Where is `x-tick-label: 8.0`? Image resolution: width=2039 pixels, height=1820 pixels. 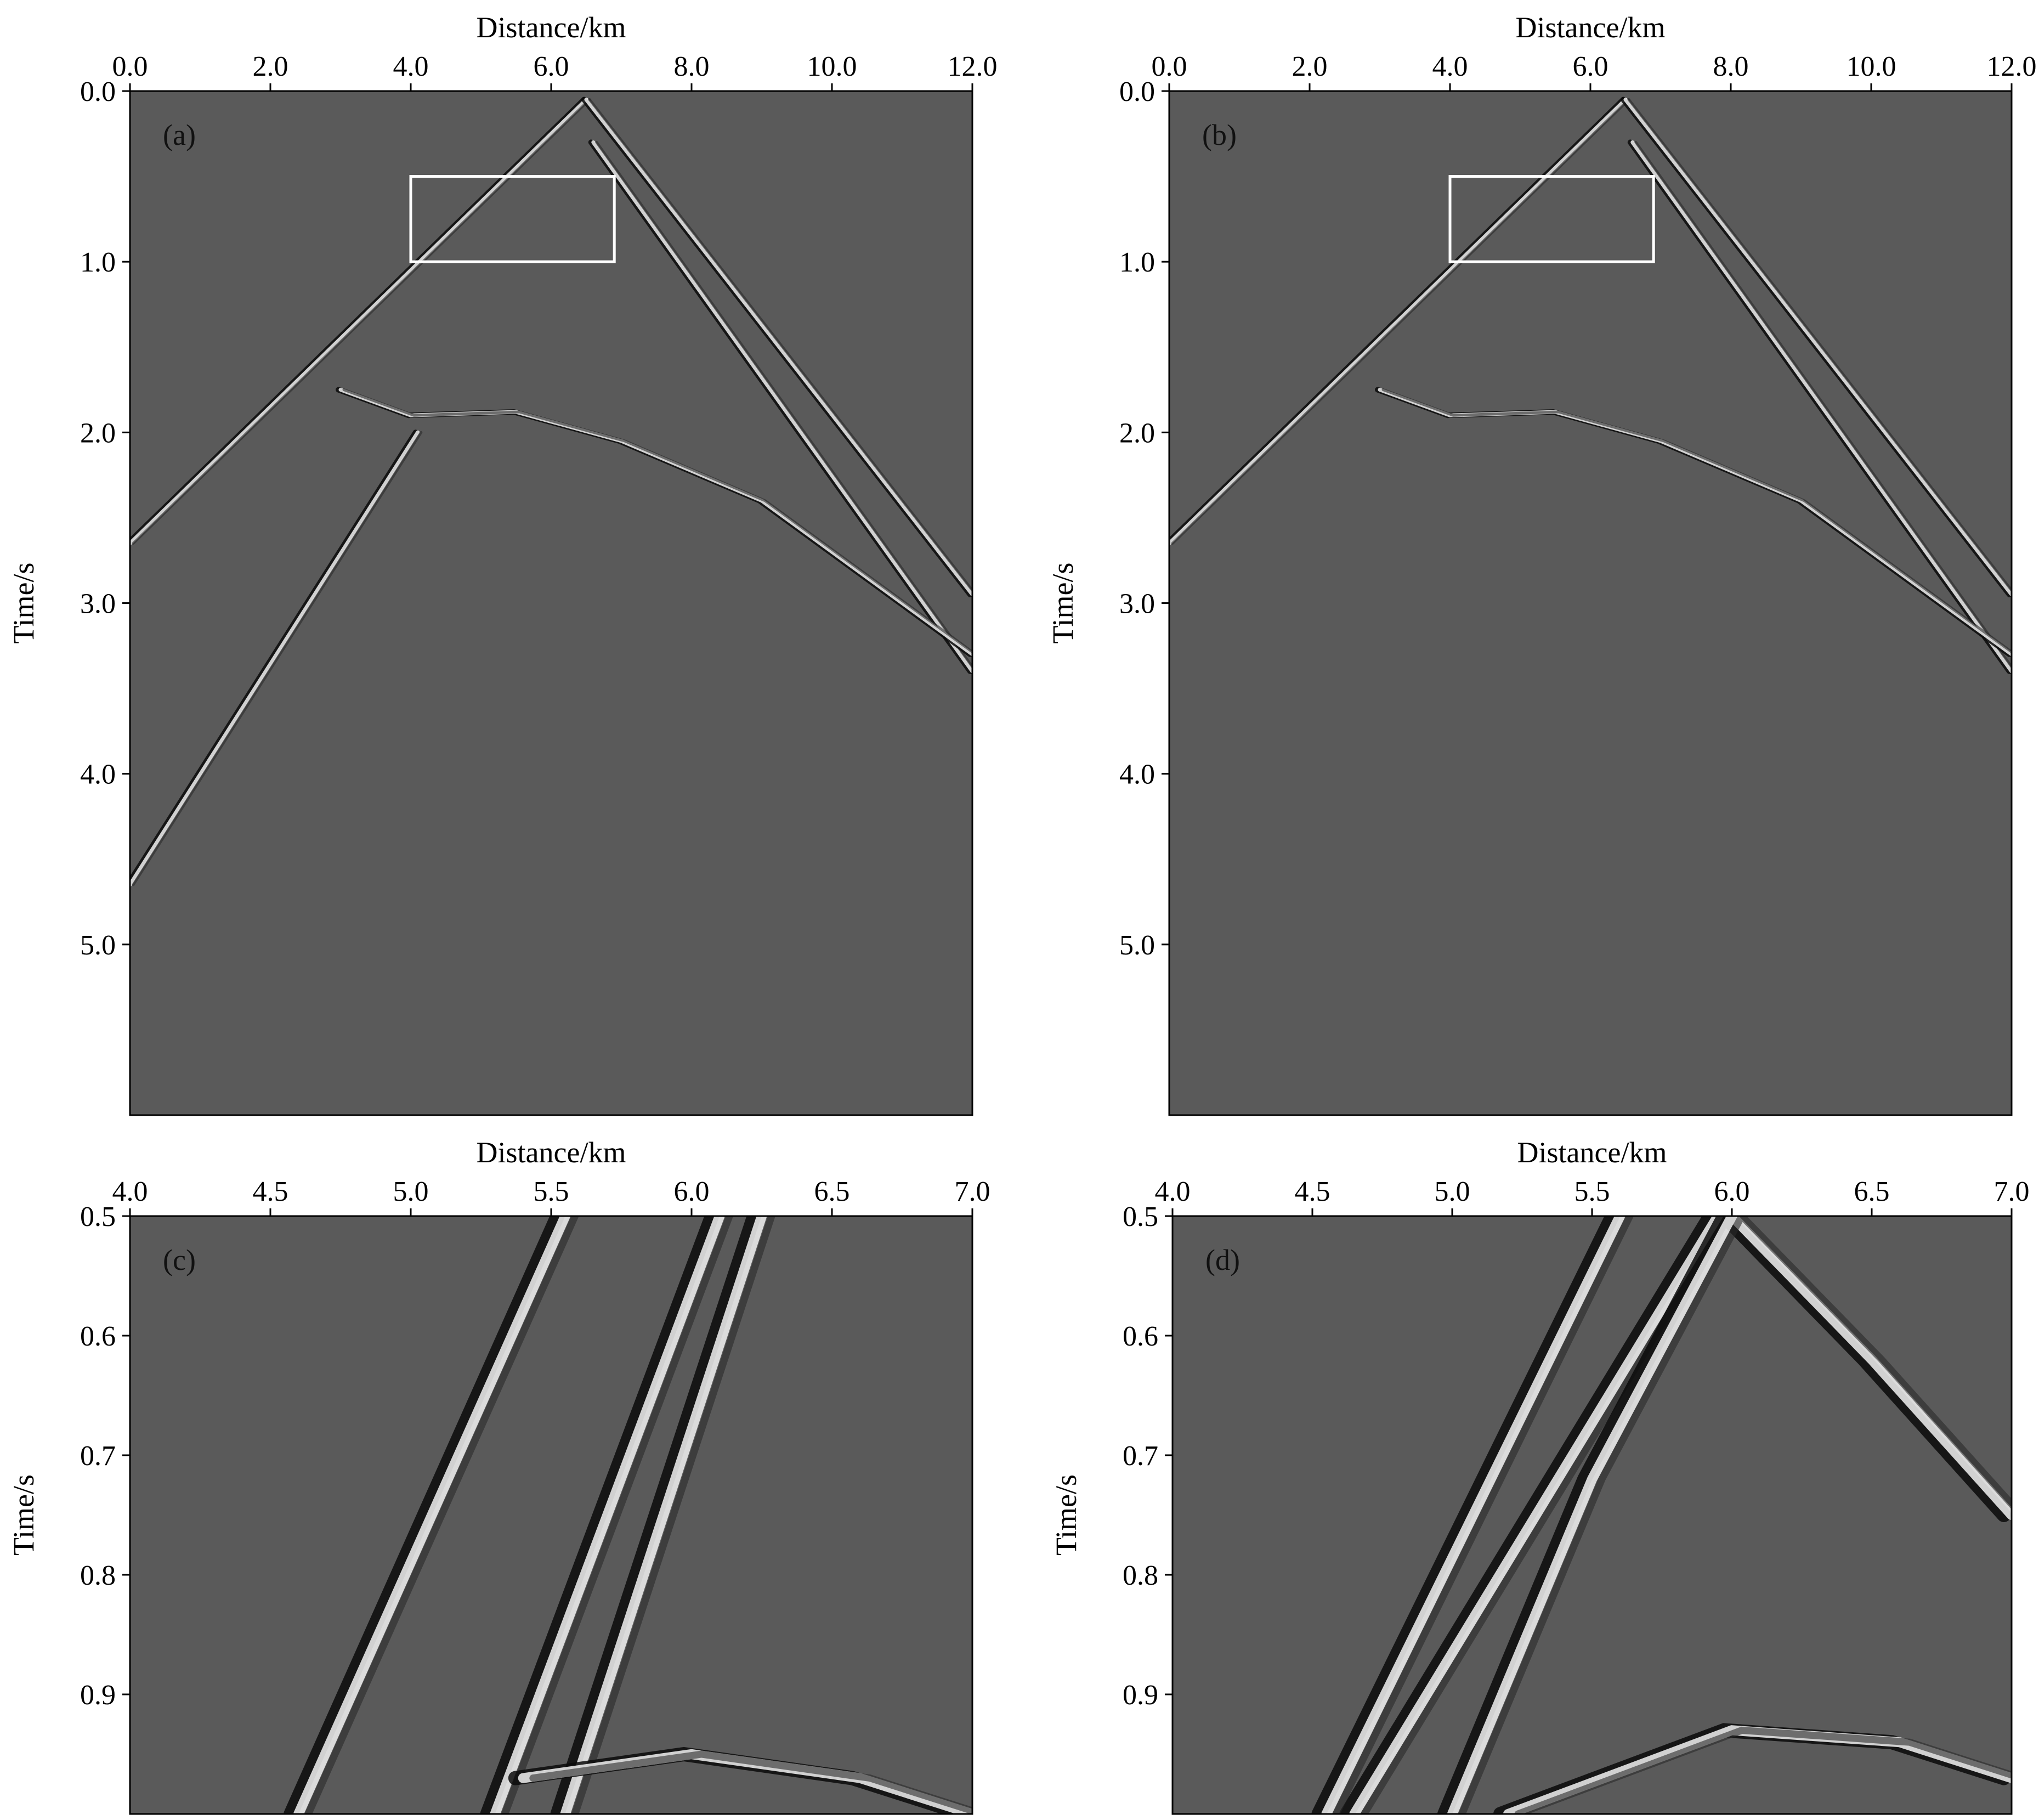 x-tick-label: 8.0 is located at coordinates (1731, 66).